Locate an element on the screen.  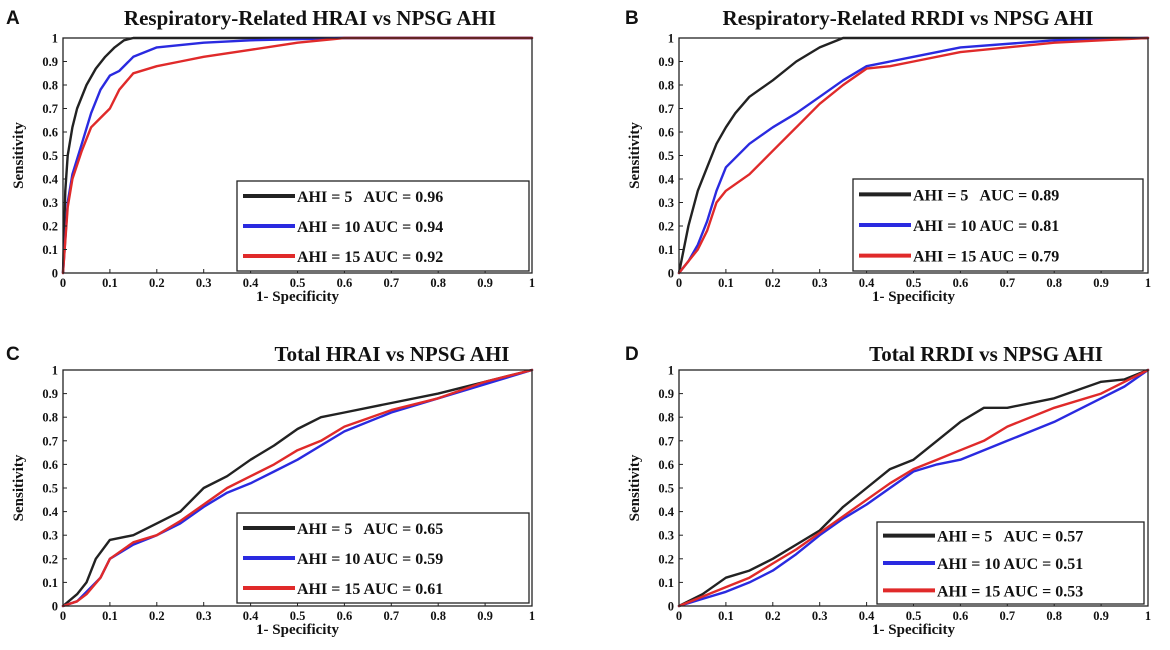
chart-title: Respiratory-Related RRDI vs NPSG AHI is located at coordinates (908, 18).